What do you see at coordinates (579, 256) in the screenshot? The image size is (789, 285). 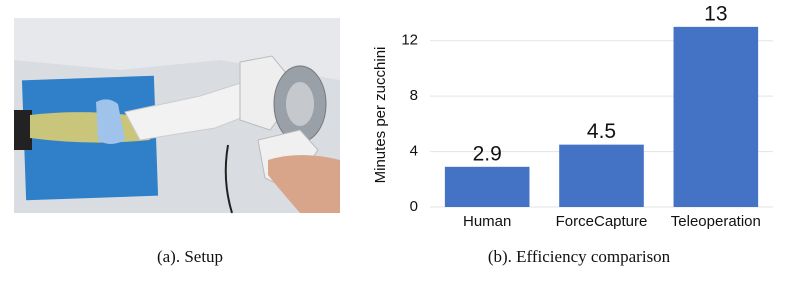 I see `caption: (b). Efficiency comparison` at bounding box center [579, 256].